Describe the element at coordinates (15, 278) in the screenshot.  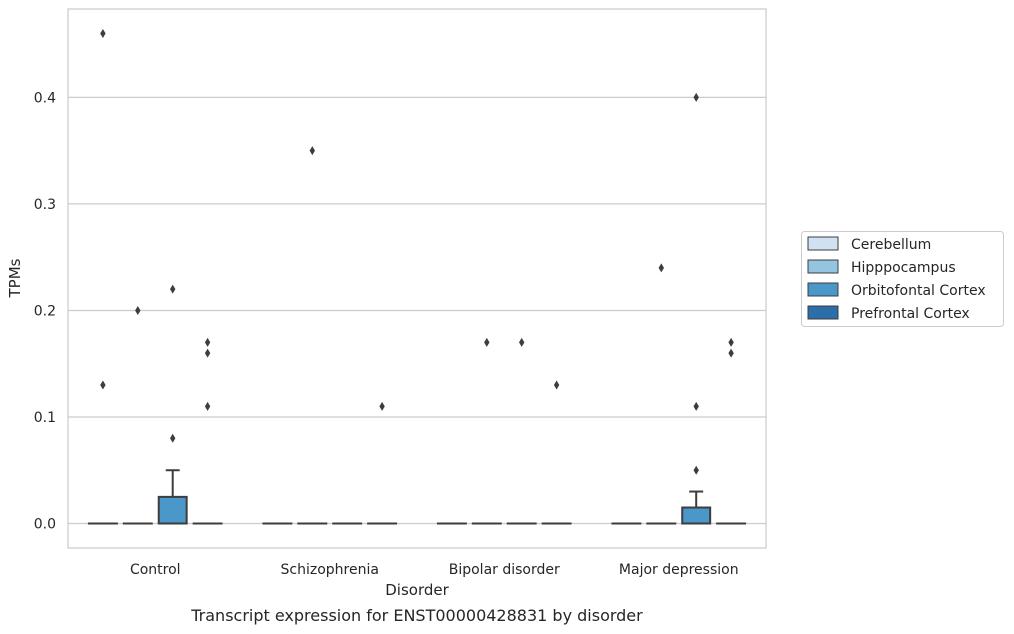
I see `y-axis-label: TPMs` at that location.